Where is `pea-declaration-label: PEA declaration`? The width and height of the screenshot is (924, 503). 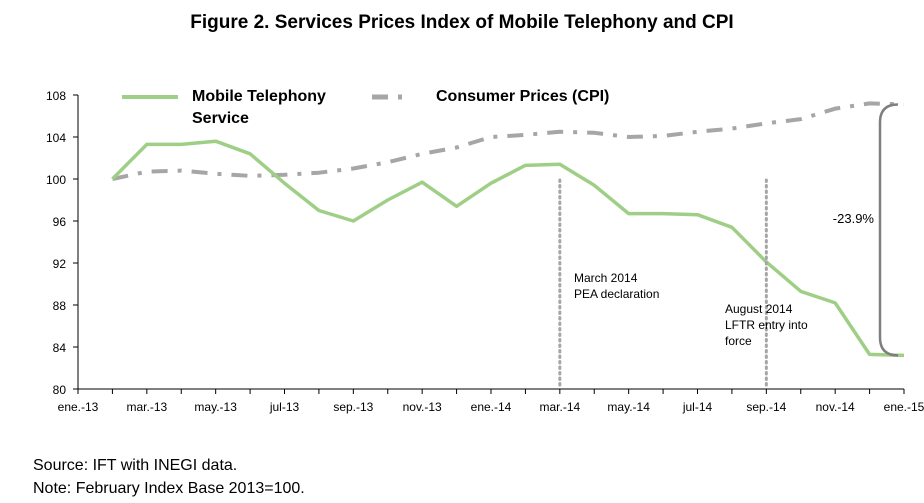 pea-declaration-label: PEA declaration is located at coordinates (616, 294).